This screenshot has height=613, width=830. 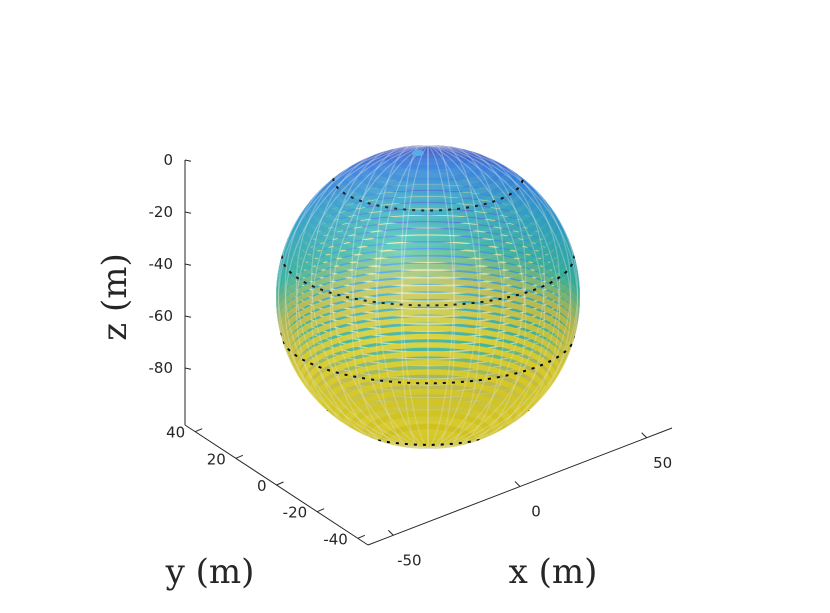 I want to click on y-axis-label: y (m), so click(x=210, y=572).